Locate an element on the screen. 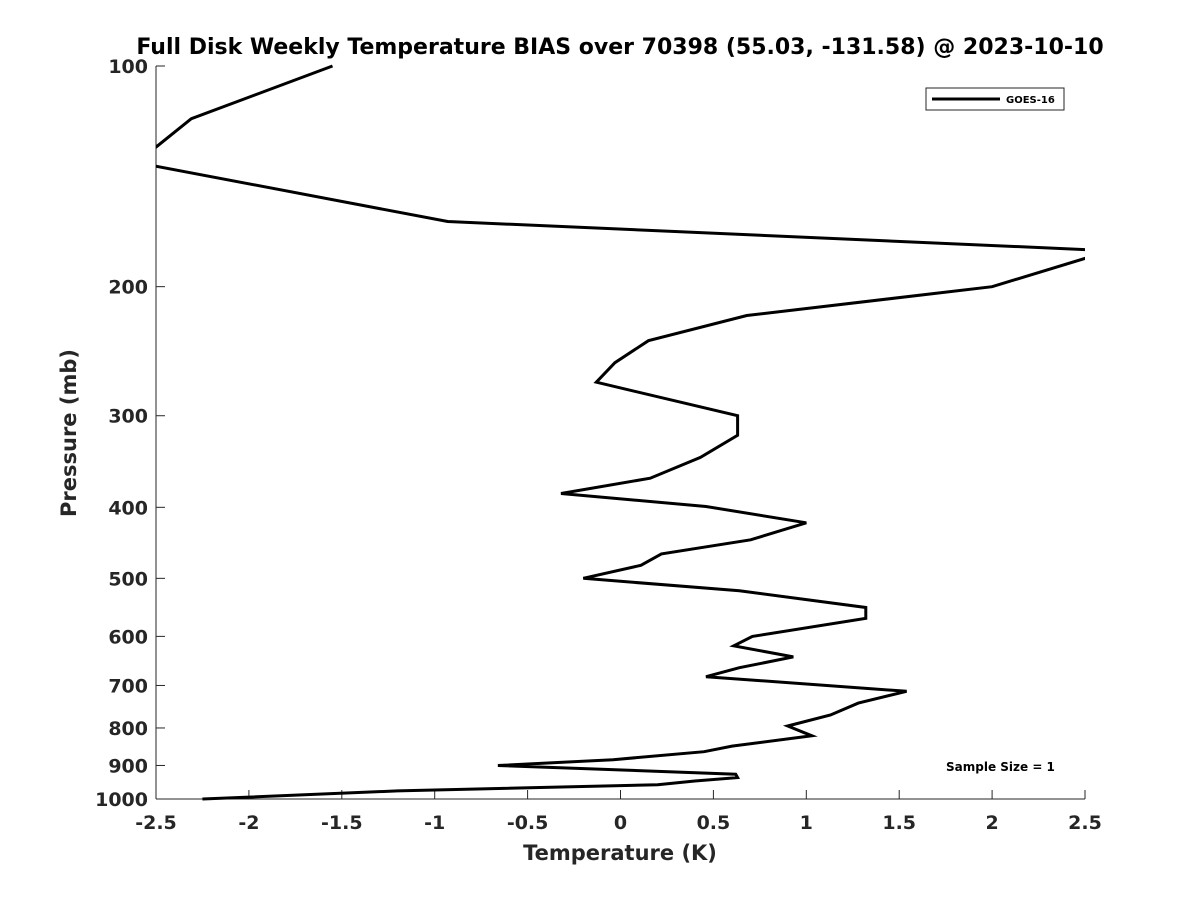 This screenshot has height=900, width=1200. y-tick-label: 900 is located at coordinates (128, 766).